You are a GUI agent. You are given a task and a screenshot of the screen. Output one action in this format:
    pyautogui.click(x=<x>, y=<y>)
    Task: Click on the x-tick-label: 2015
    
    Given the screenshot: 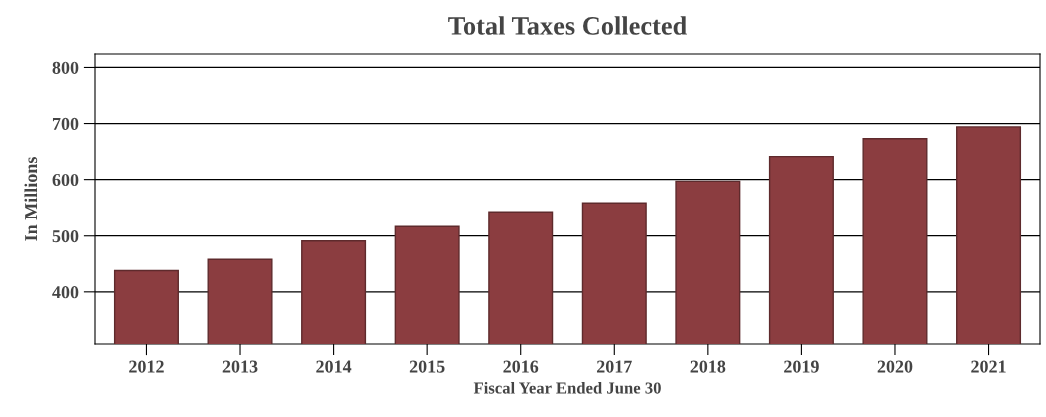 What is the action you would take?
    pyautogui.click(x=427, y=366)
    